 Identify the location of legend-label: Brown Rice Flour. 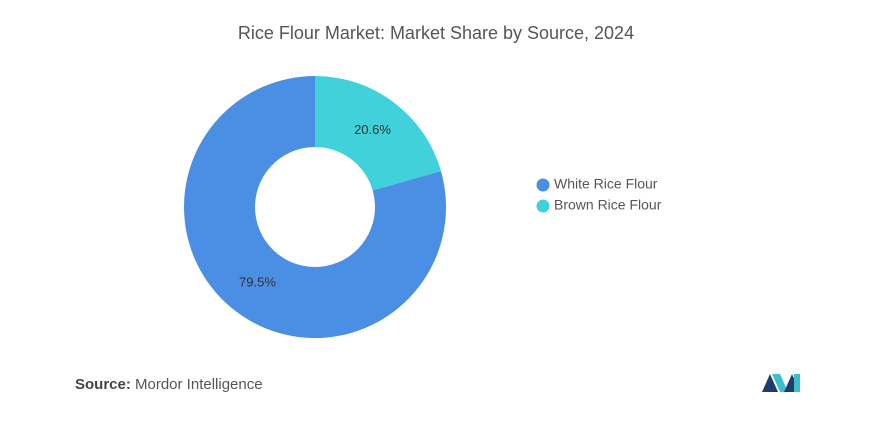
(608, 205).